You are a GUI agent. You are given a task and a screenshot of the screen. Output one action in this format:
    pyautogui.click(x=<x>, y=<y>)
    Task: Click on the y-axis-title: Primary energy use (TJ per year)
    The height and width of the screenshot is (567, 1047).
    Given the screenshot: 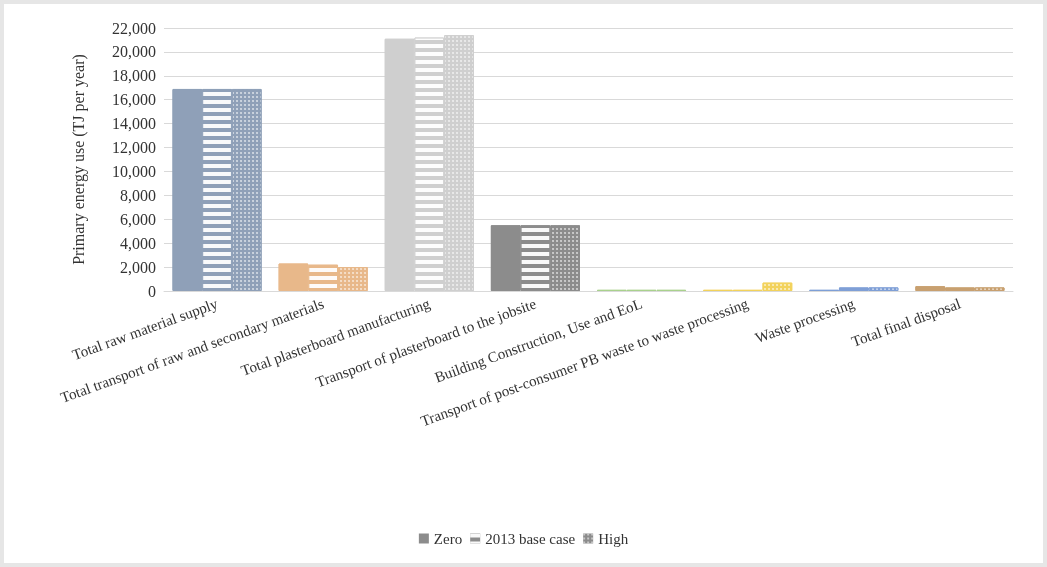 What is the action you would take?
    pyautogui.click(x=78, y=159)
    